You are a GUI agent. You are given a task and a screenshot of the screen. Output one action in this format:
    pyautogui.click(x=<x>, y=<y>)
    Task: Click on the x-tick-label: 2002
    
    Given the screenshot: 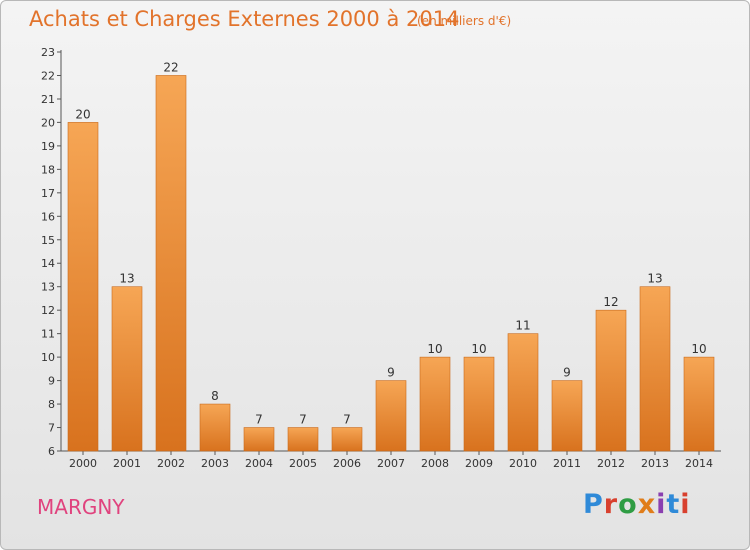 What is the action you would take?
    pyautogui.click(x=171, y=463)
    